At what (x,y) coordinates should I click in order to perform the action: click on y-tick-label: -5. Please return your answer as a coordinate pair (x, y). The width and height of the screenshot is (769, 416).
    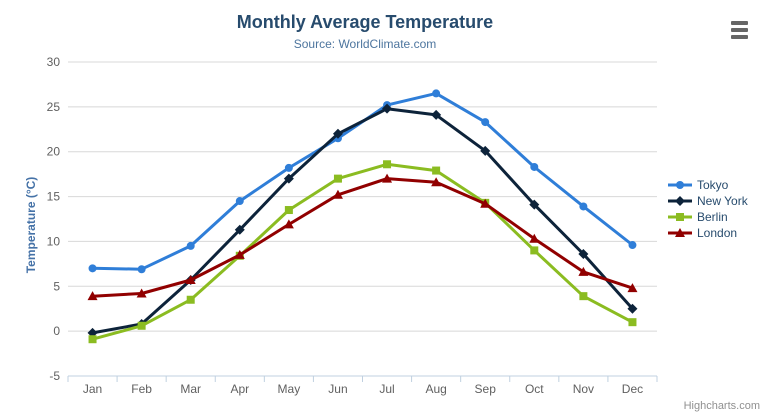
    Looking at the image, I should click on (54, 376).